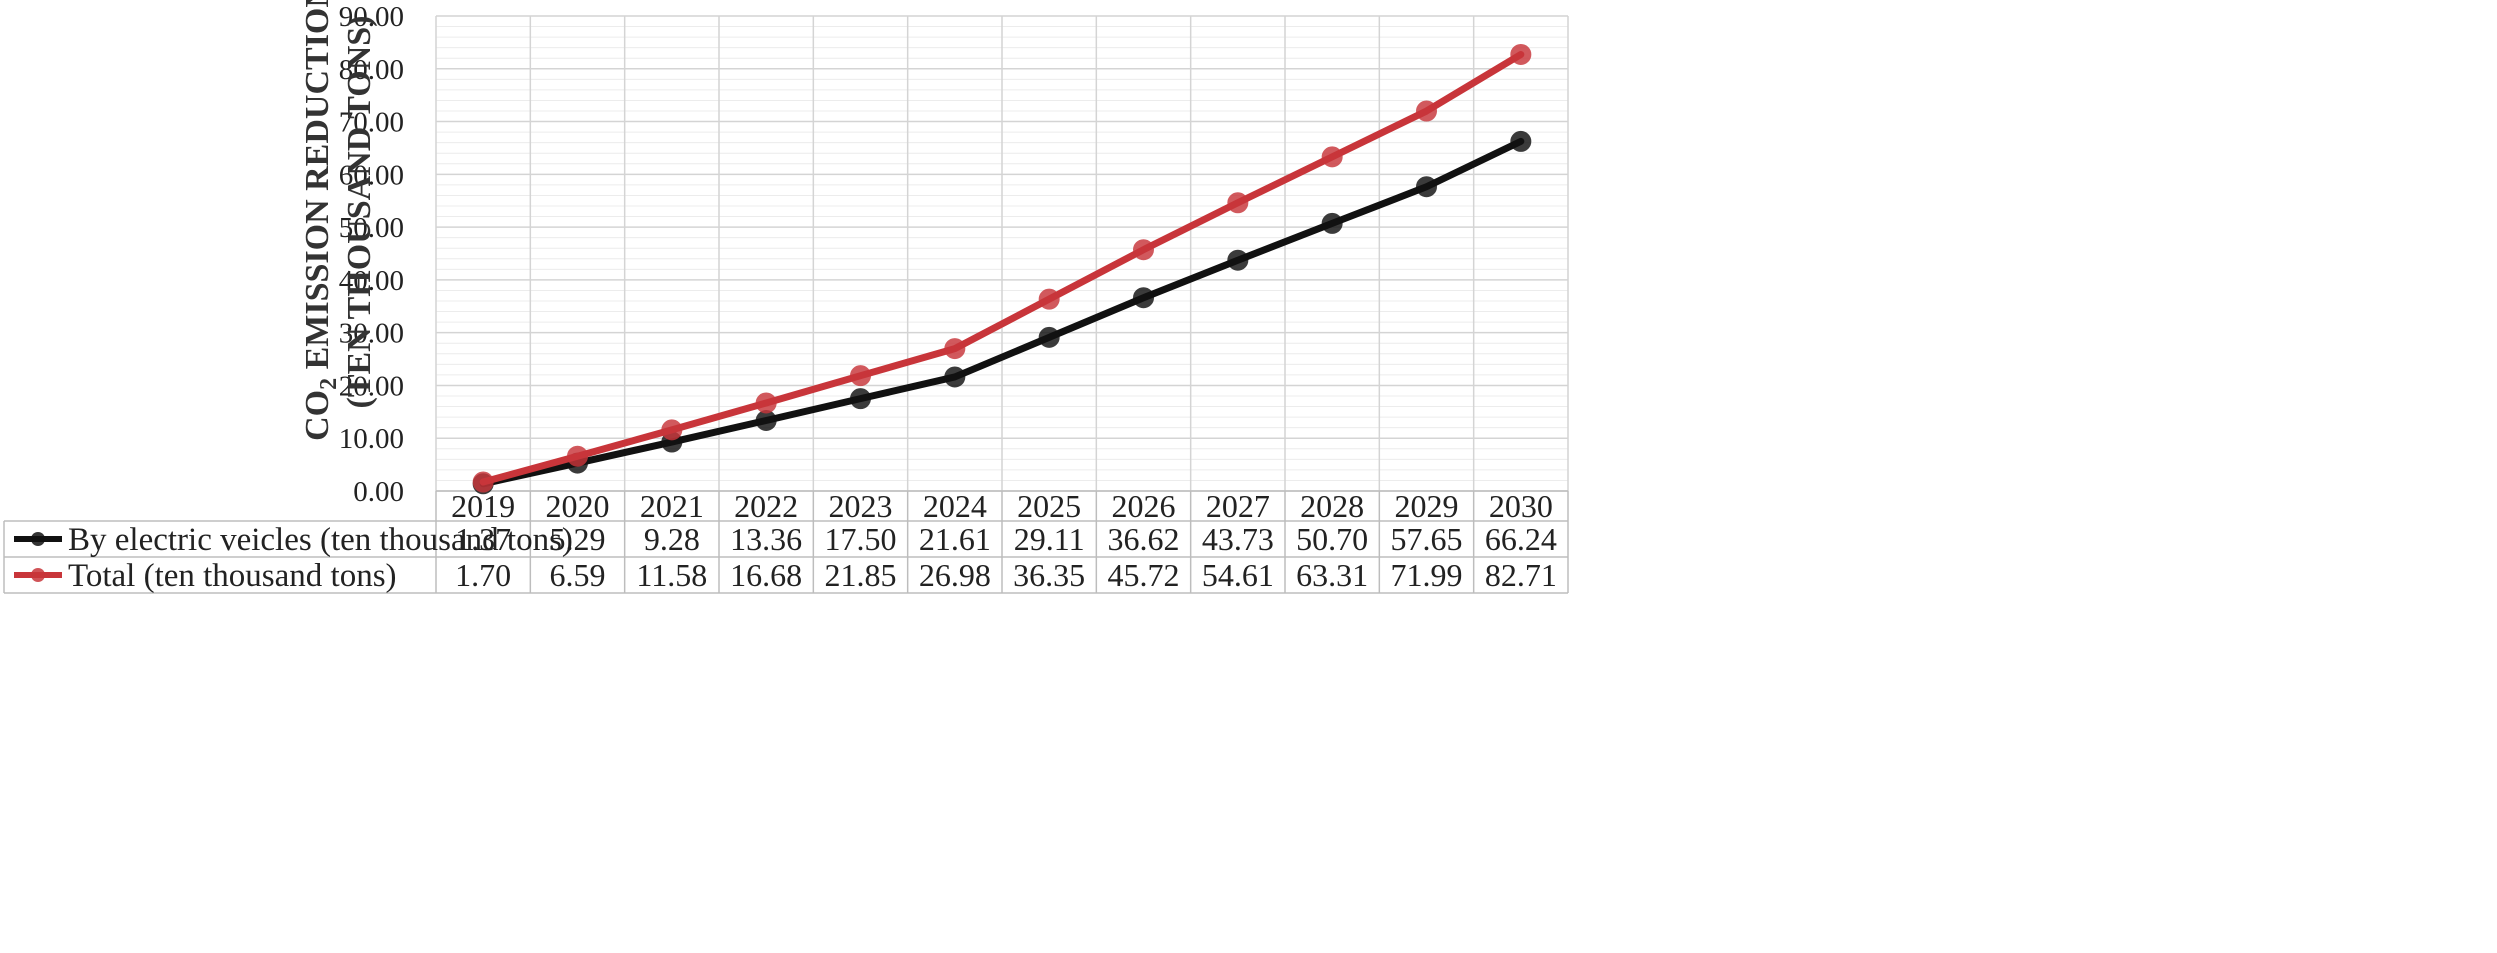 This screenshot has width=2497, height=953. I want to click on x-tick-label: 2023, so click(861, 506).